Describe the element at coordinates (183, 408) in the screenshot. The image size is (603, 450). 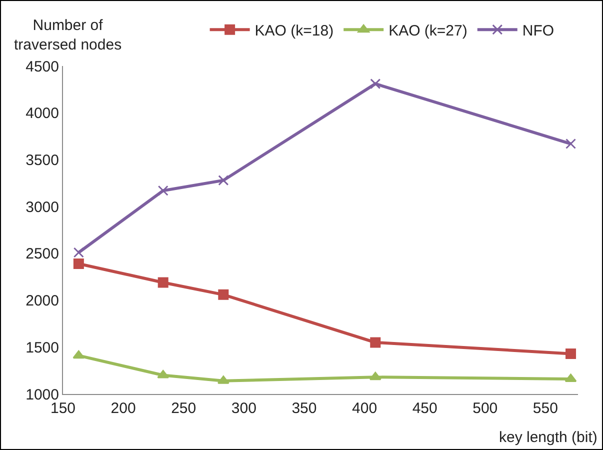
I see `x-tick-label: 250` at that location.